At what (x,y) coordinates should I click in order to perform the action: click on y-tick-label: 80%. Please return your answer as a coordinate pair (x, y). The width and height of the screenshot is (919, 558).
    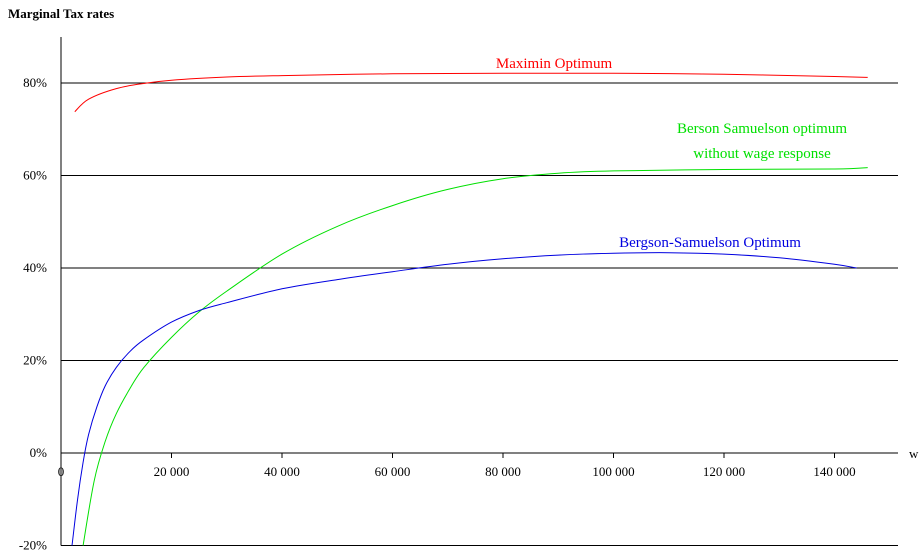
    Looking at the image, I should click on (35, 82).